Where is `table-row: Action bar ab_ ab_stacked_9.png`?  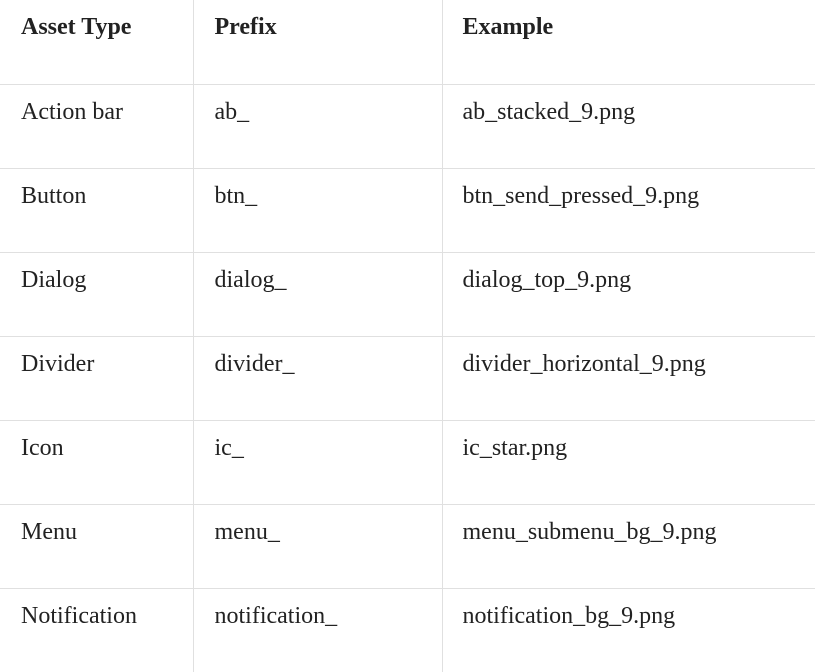 table-row: Action bar ab_ ab_stacked_9.png is located at coordinates (407, 126).